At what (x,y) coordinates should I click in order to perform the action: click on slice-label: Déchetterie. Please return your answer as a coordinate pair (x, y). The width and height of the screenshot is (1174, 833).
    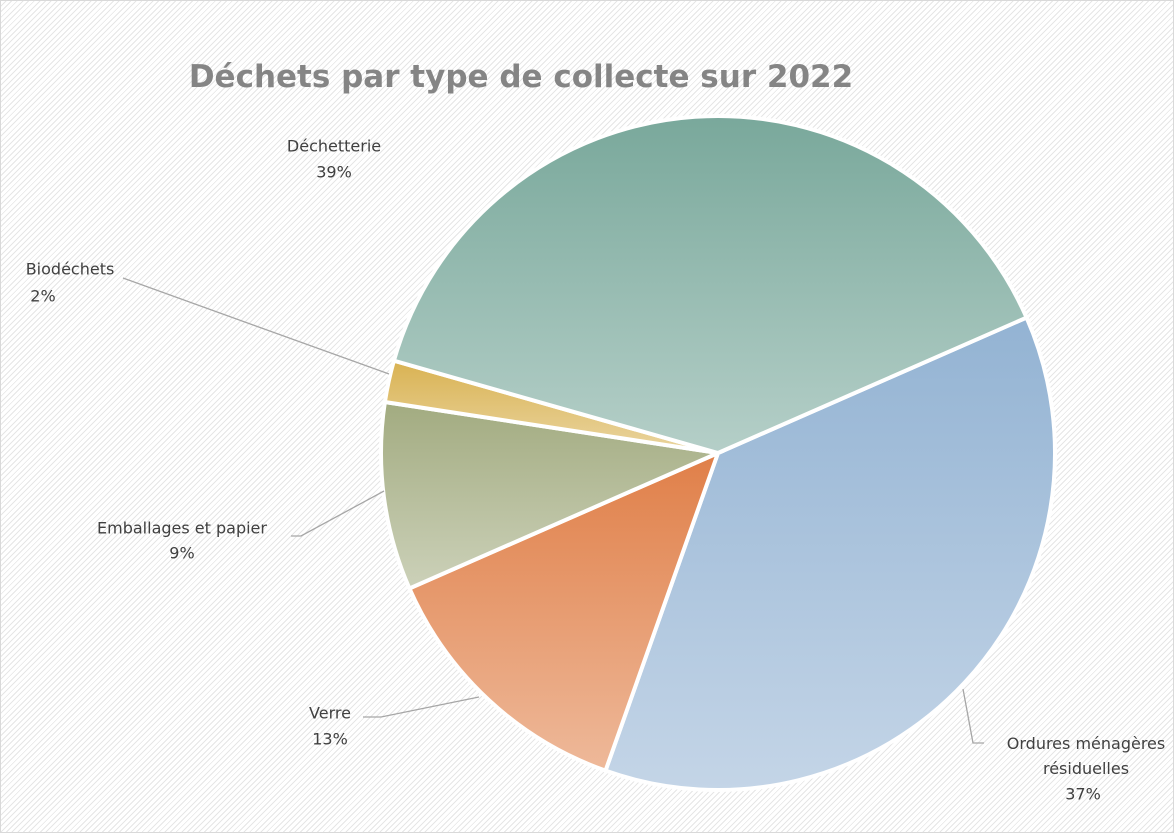
    Looking at the image, I should click on (334, 146).